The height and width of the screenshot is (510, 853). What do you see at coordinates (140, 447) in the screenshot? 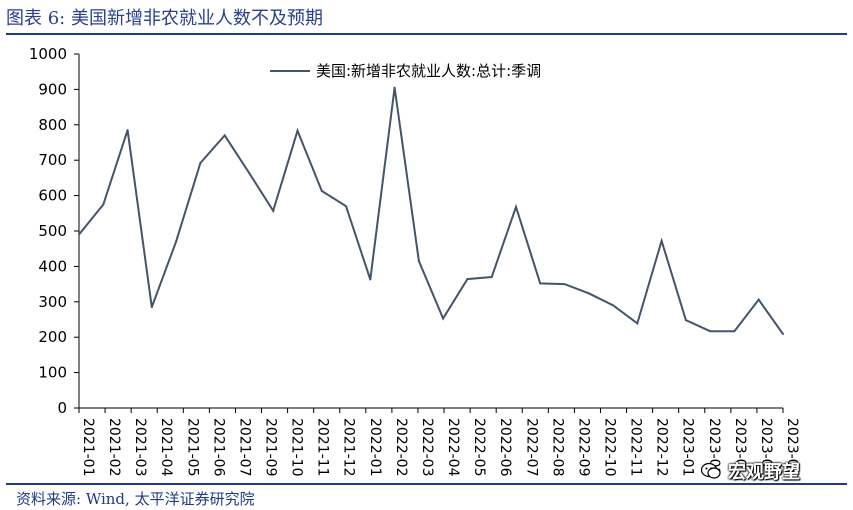
I see `x-tick-label: 2021-03` at bounding box center [140, 447].